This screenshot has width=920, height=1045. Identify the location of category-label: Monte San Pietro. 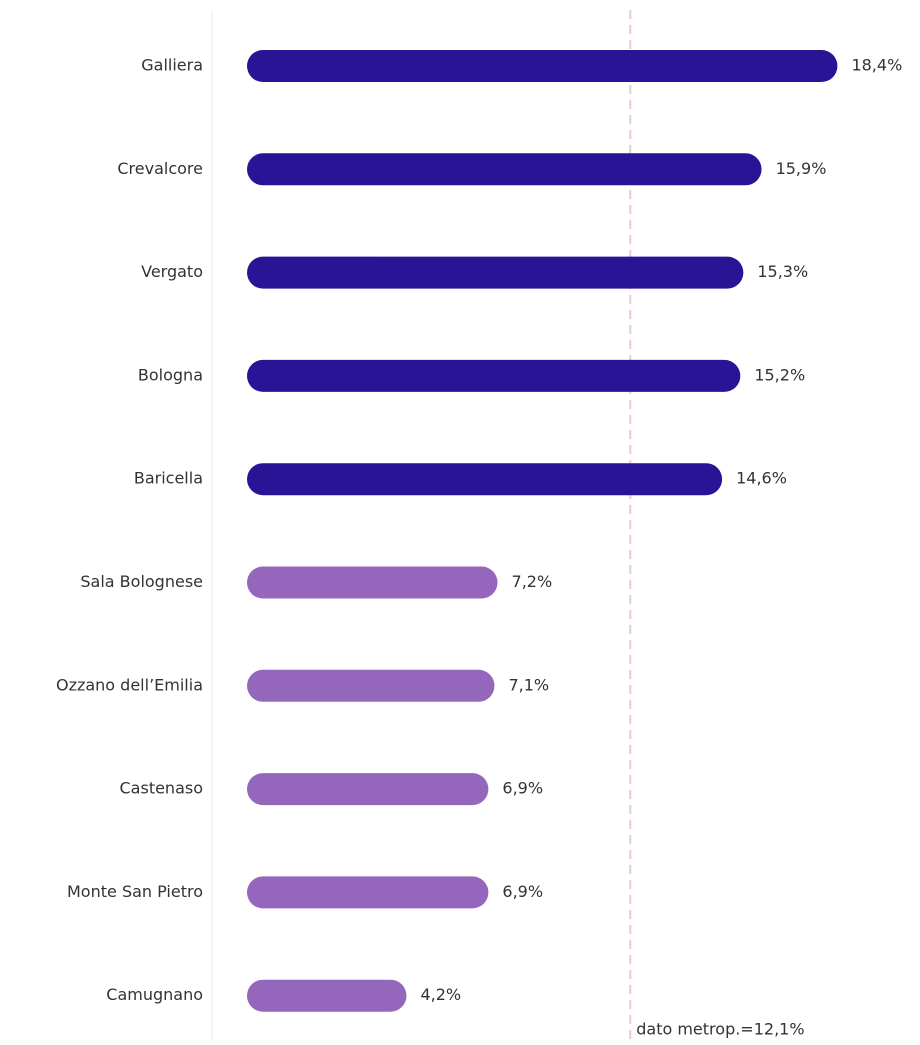
(135, 891).